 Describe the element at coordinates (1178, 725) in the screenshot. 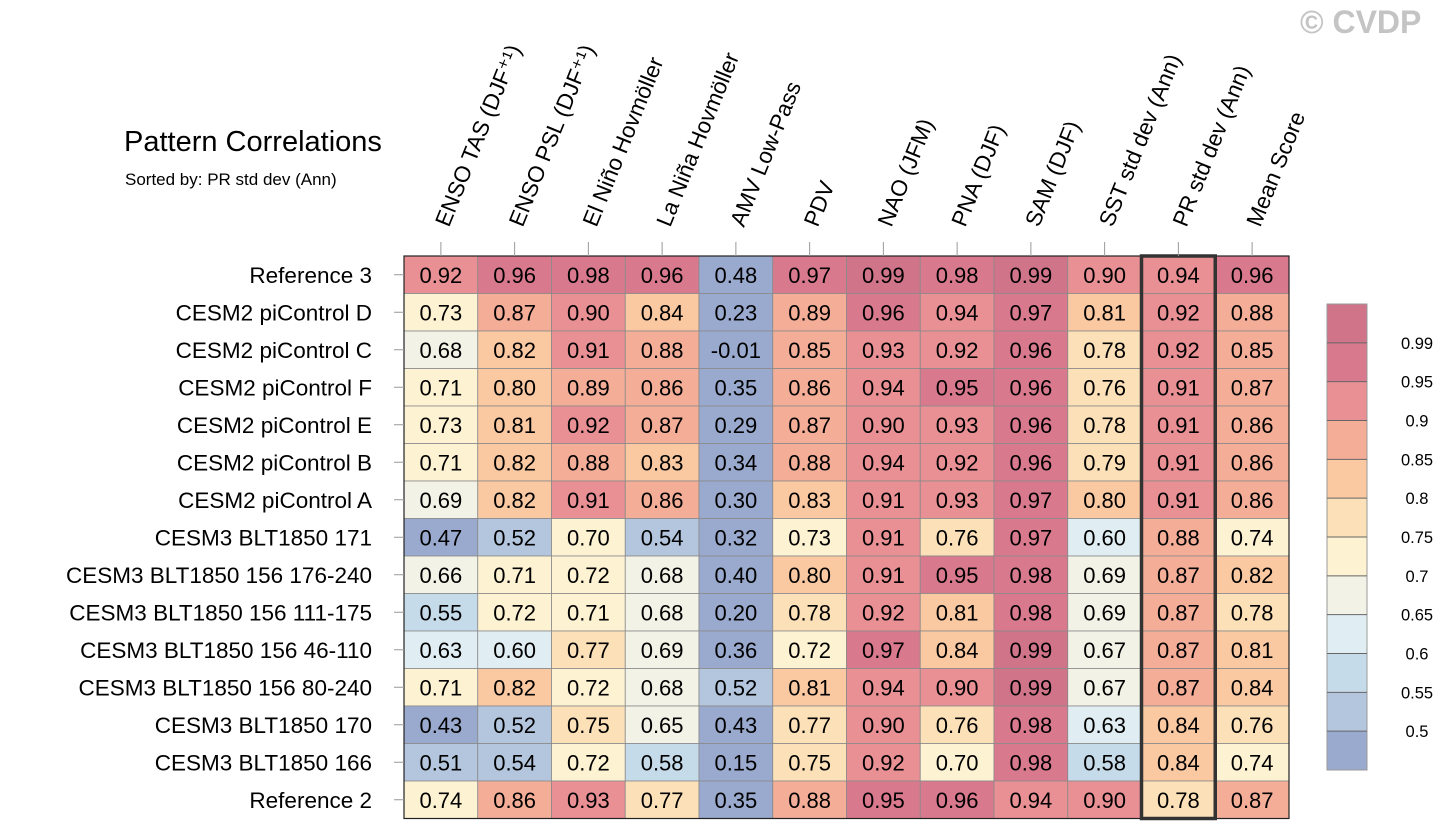

I see `cell-value-label: 0.84` at that location.